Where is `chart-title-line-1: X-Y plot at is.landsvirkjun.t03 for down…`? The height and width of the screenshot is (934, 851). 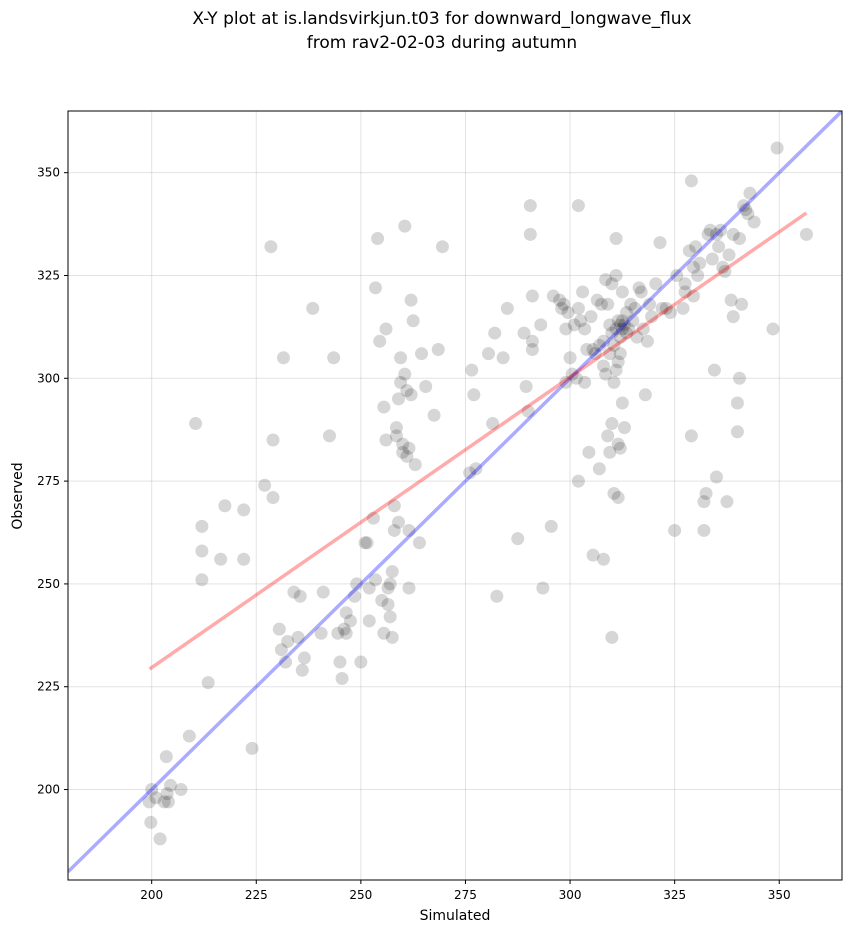
chart-title-line-1: X-Y plot at is.landsvirkjun.t03 for down… is located at coordinates (441, 19).